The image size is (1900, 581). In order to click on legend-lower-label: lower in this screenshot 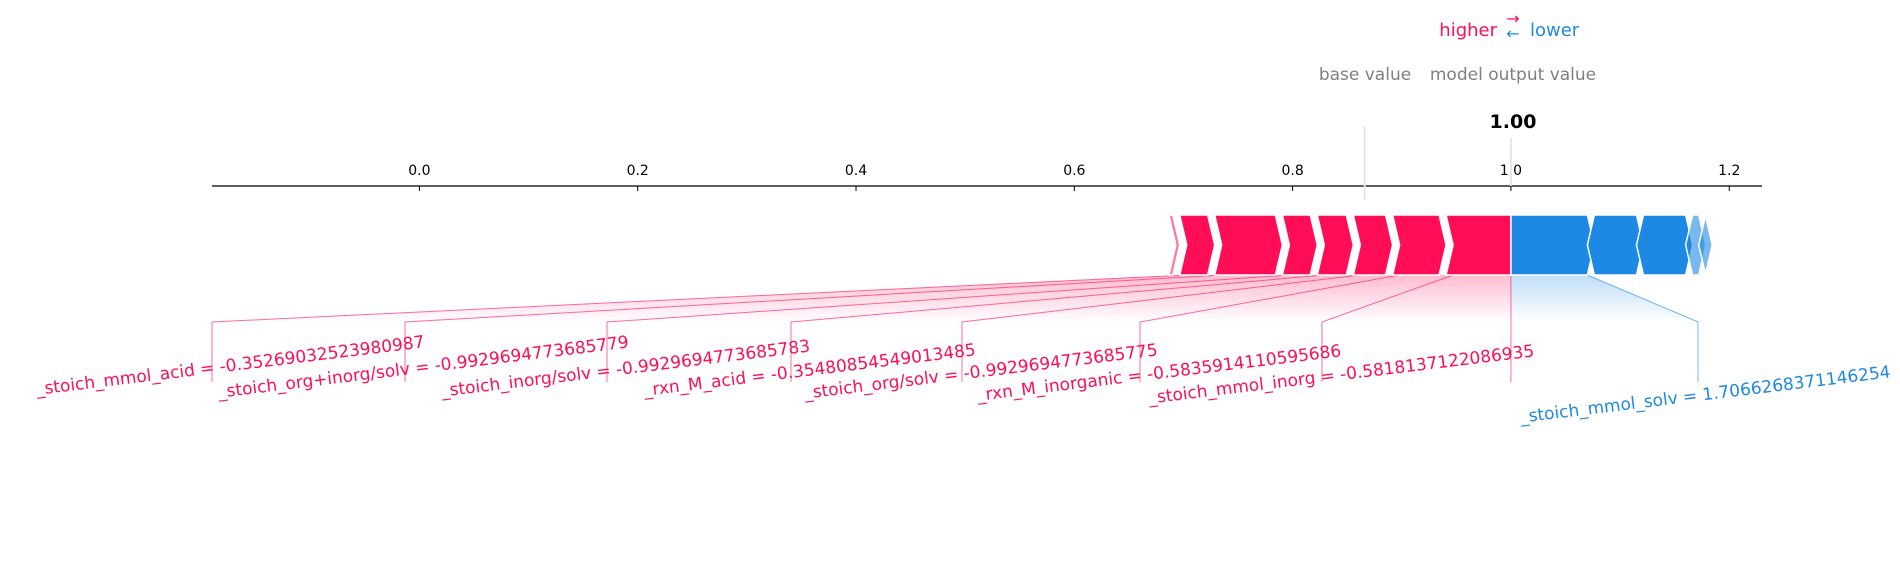, I will do `click(1555, 30)`.